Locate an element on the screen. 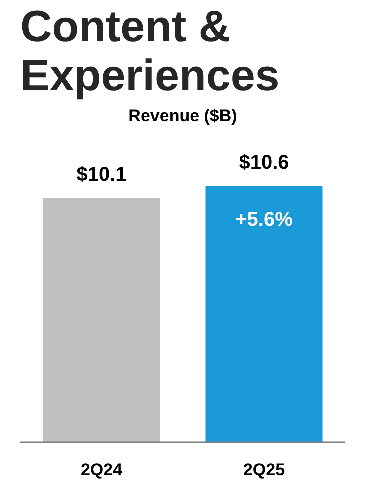 The image size is (390, 482). data-label: $10.1 is located at coordinates (101, 175).